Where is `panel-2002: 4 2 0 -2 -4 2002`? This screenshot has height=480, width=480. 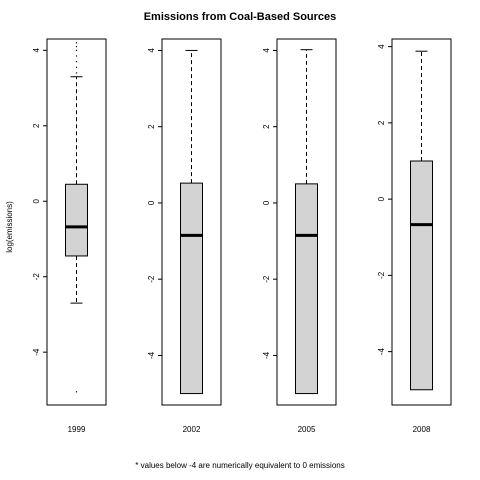
panel-2002: 4 2 0 -2 -4 2002 is located at coordinates (184, 236).